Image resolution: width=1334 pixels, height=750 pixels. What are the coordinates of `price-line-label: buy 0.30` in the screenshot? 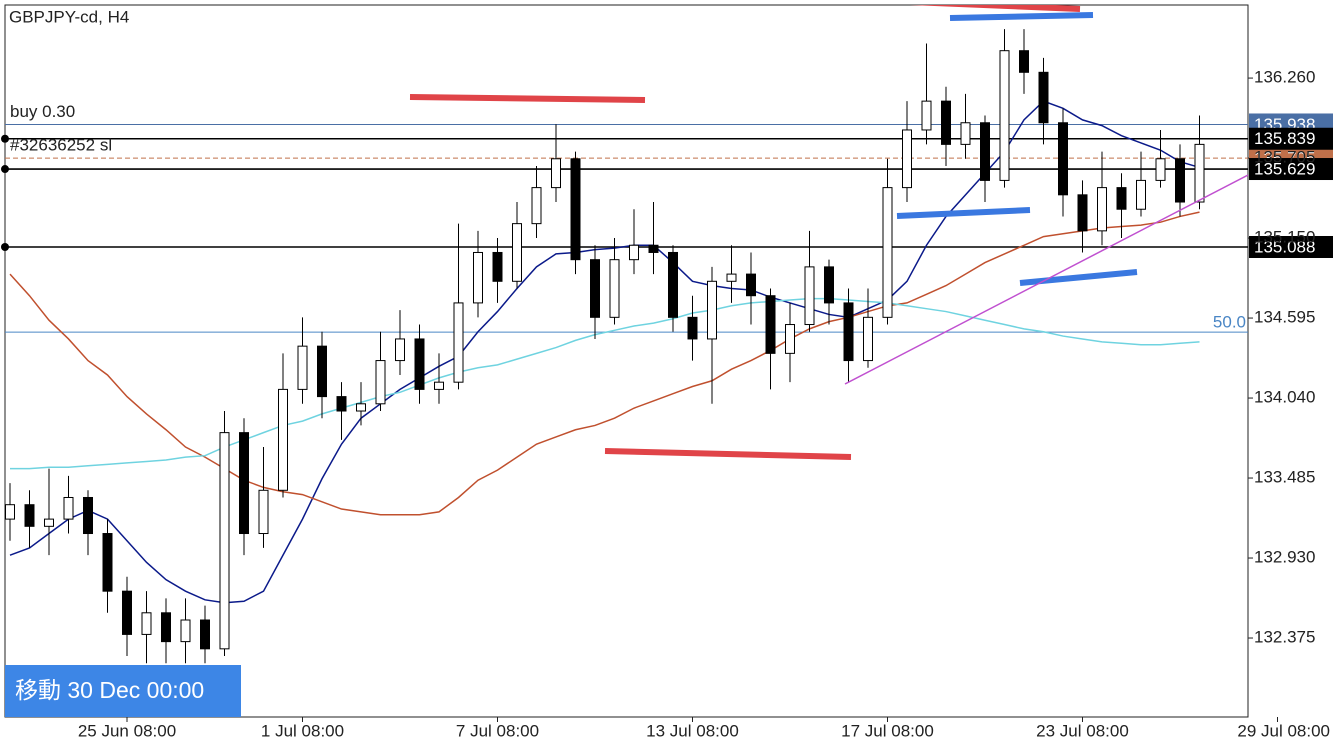 It's located at (42, 111).